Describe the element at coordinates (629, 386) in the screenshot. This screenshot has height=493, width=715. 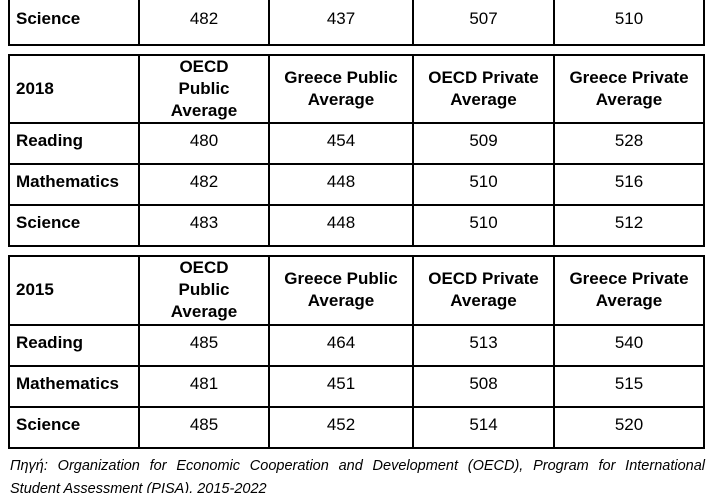
I see `score-cell: 515` at that location.